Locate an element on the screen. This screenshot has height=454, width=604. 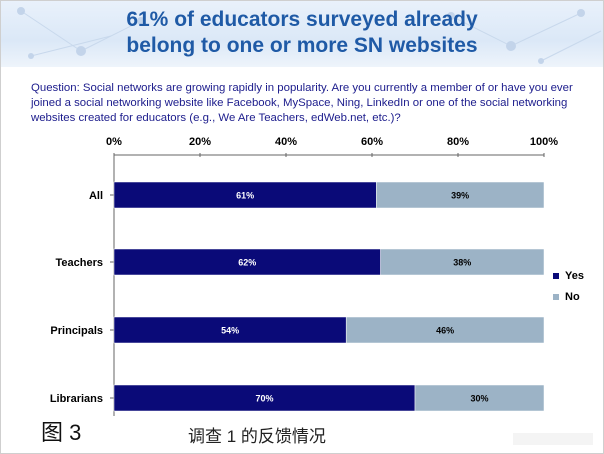
data-label: 30% is located at coordinates (479, 399).